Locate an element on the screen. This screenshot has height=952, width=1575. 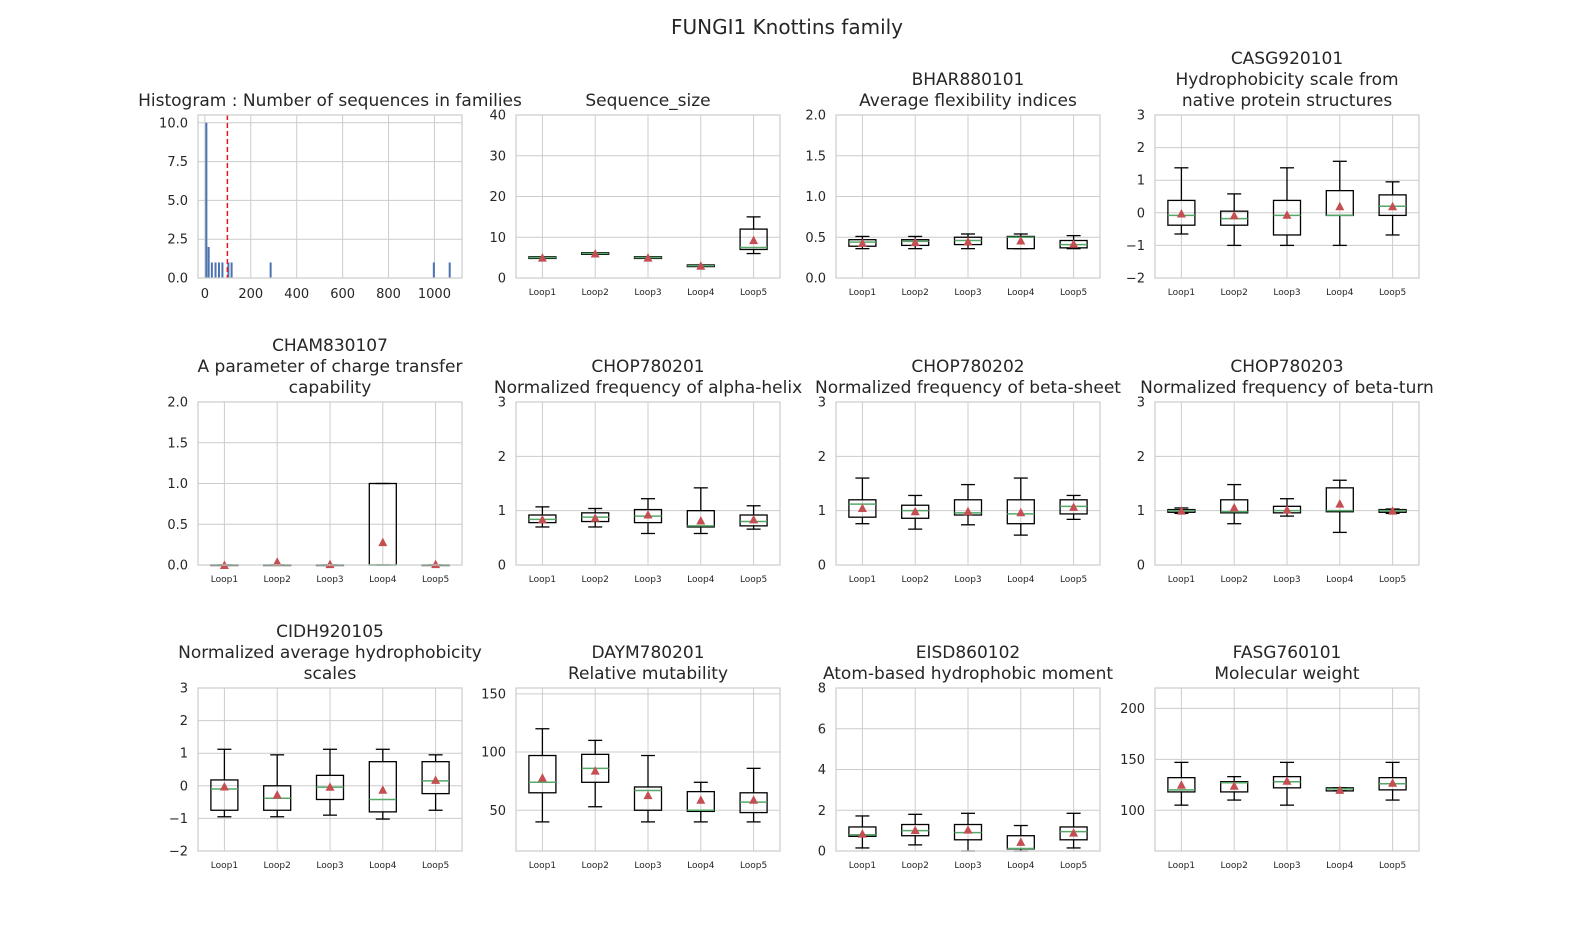
panel-title-line: EISD860102 is located at coordinates (968, 653).